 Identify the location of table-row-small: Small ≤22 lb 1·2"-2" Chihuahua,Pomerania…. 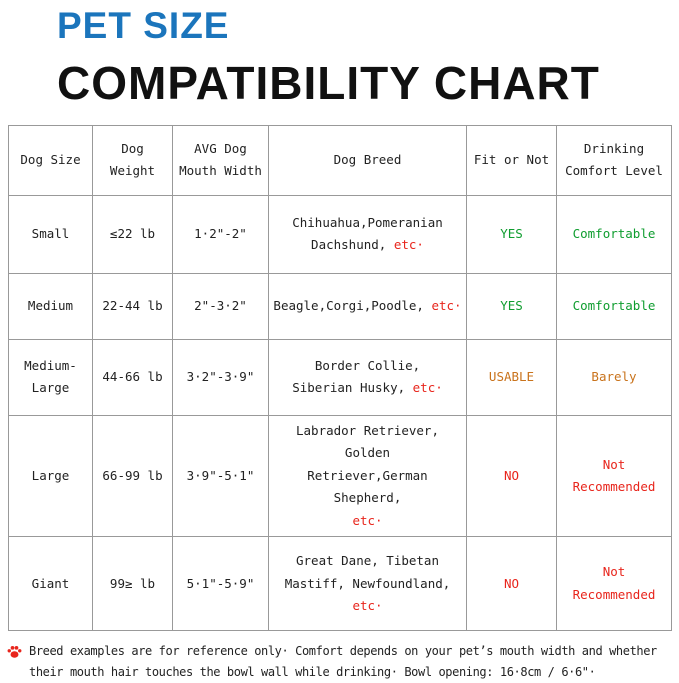
(340, 234).